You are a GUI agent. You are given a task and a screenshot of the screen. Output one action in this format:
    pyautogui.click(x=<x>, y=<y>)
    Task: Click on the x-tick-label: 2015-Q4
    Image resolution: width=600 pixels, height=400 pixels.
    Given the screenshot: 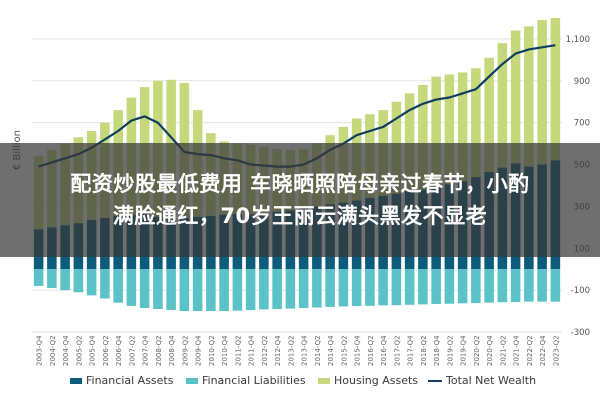 What is the action you would take?
    pyautogui.click(x=358, y=350)
    